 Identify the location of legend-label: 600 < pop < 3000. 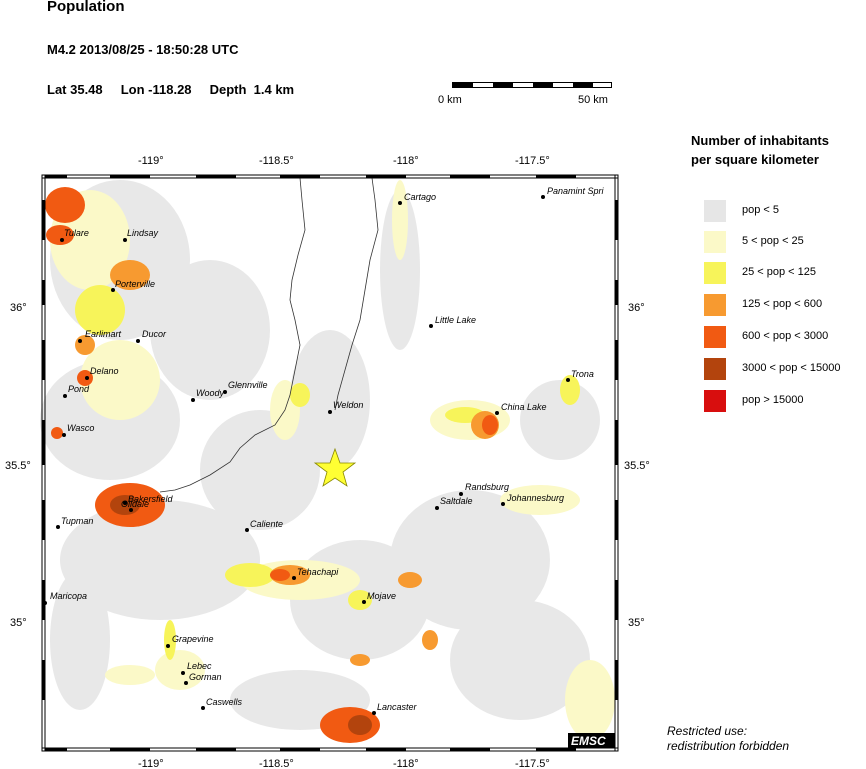
(785, 336).